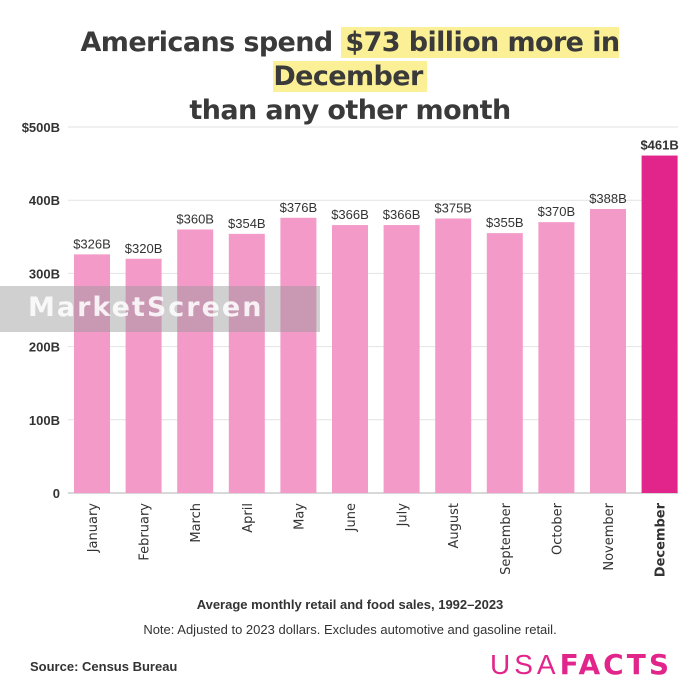 Image resolution: width=700 pixels, height=700 pixels. I want to click on y-tick-label: 400B, so click(44, 200).